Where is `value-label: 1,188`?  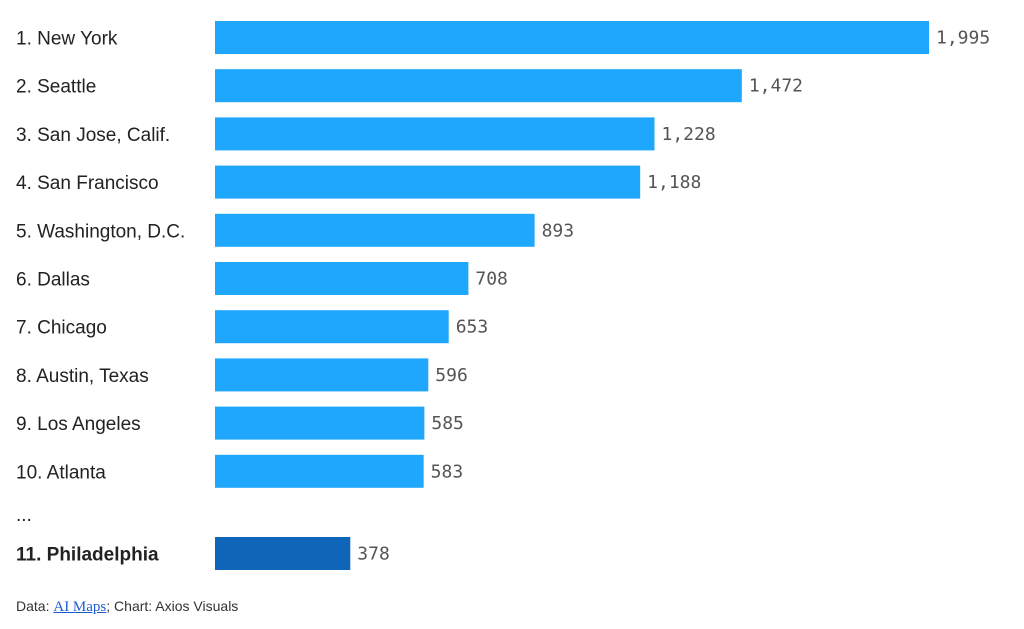 value-label: 1,188 is located at coordinates (674, 182).